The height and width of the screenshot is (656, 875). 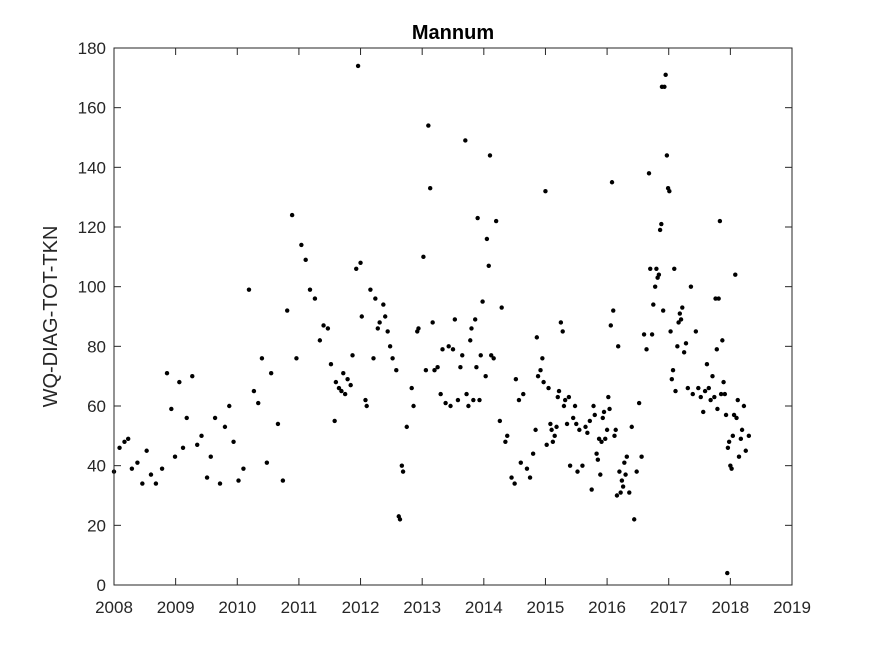 I want to click on chart-title: Mannum, so click(x=453, y=33).